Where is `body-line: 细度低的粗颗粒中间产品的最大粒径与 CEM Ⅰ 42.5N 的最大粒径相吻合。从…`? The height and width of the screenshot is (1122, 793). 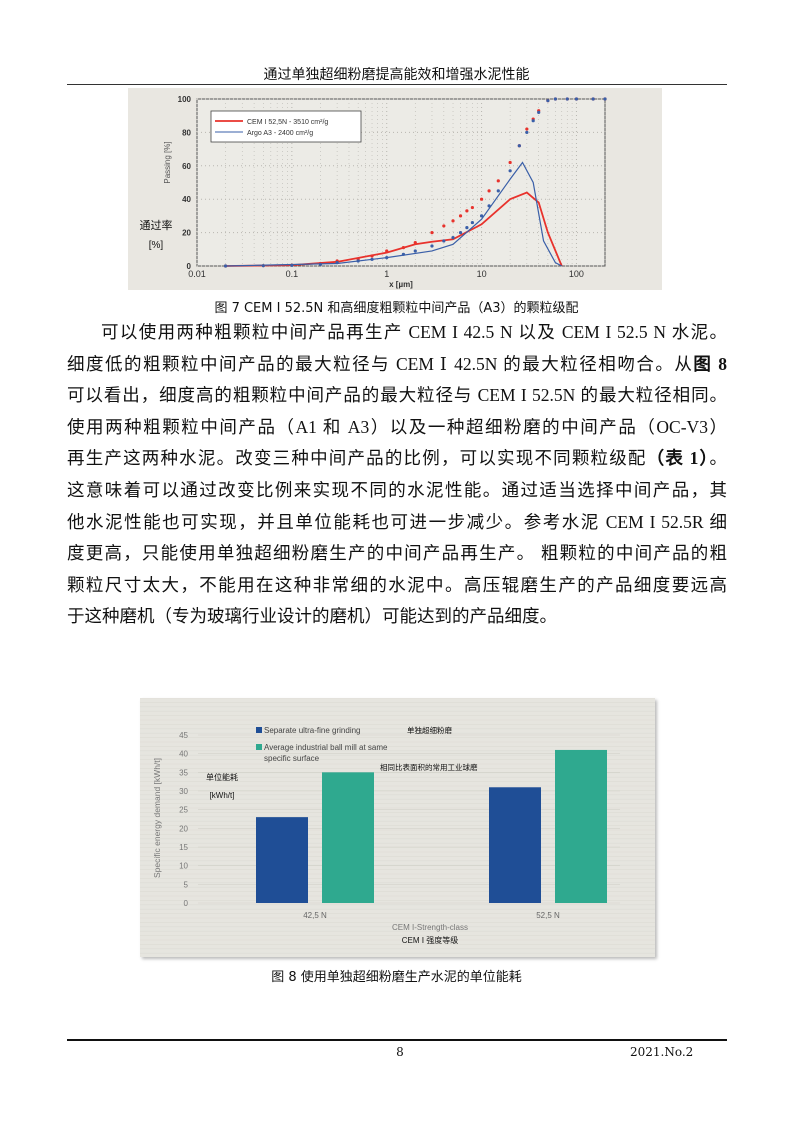 body-line: 细度低的粗颗粒中间产品的最大粒径与 CEM Ⅰ 42.5N 的最大粒径相吻合。从… is located at coordinates (397, 364).